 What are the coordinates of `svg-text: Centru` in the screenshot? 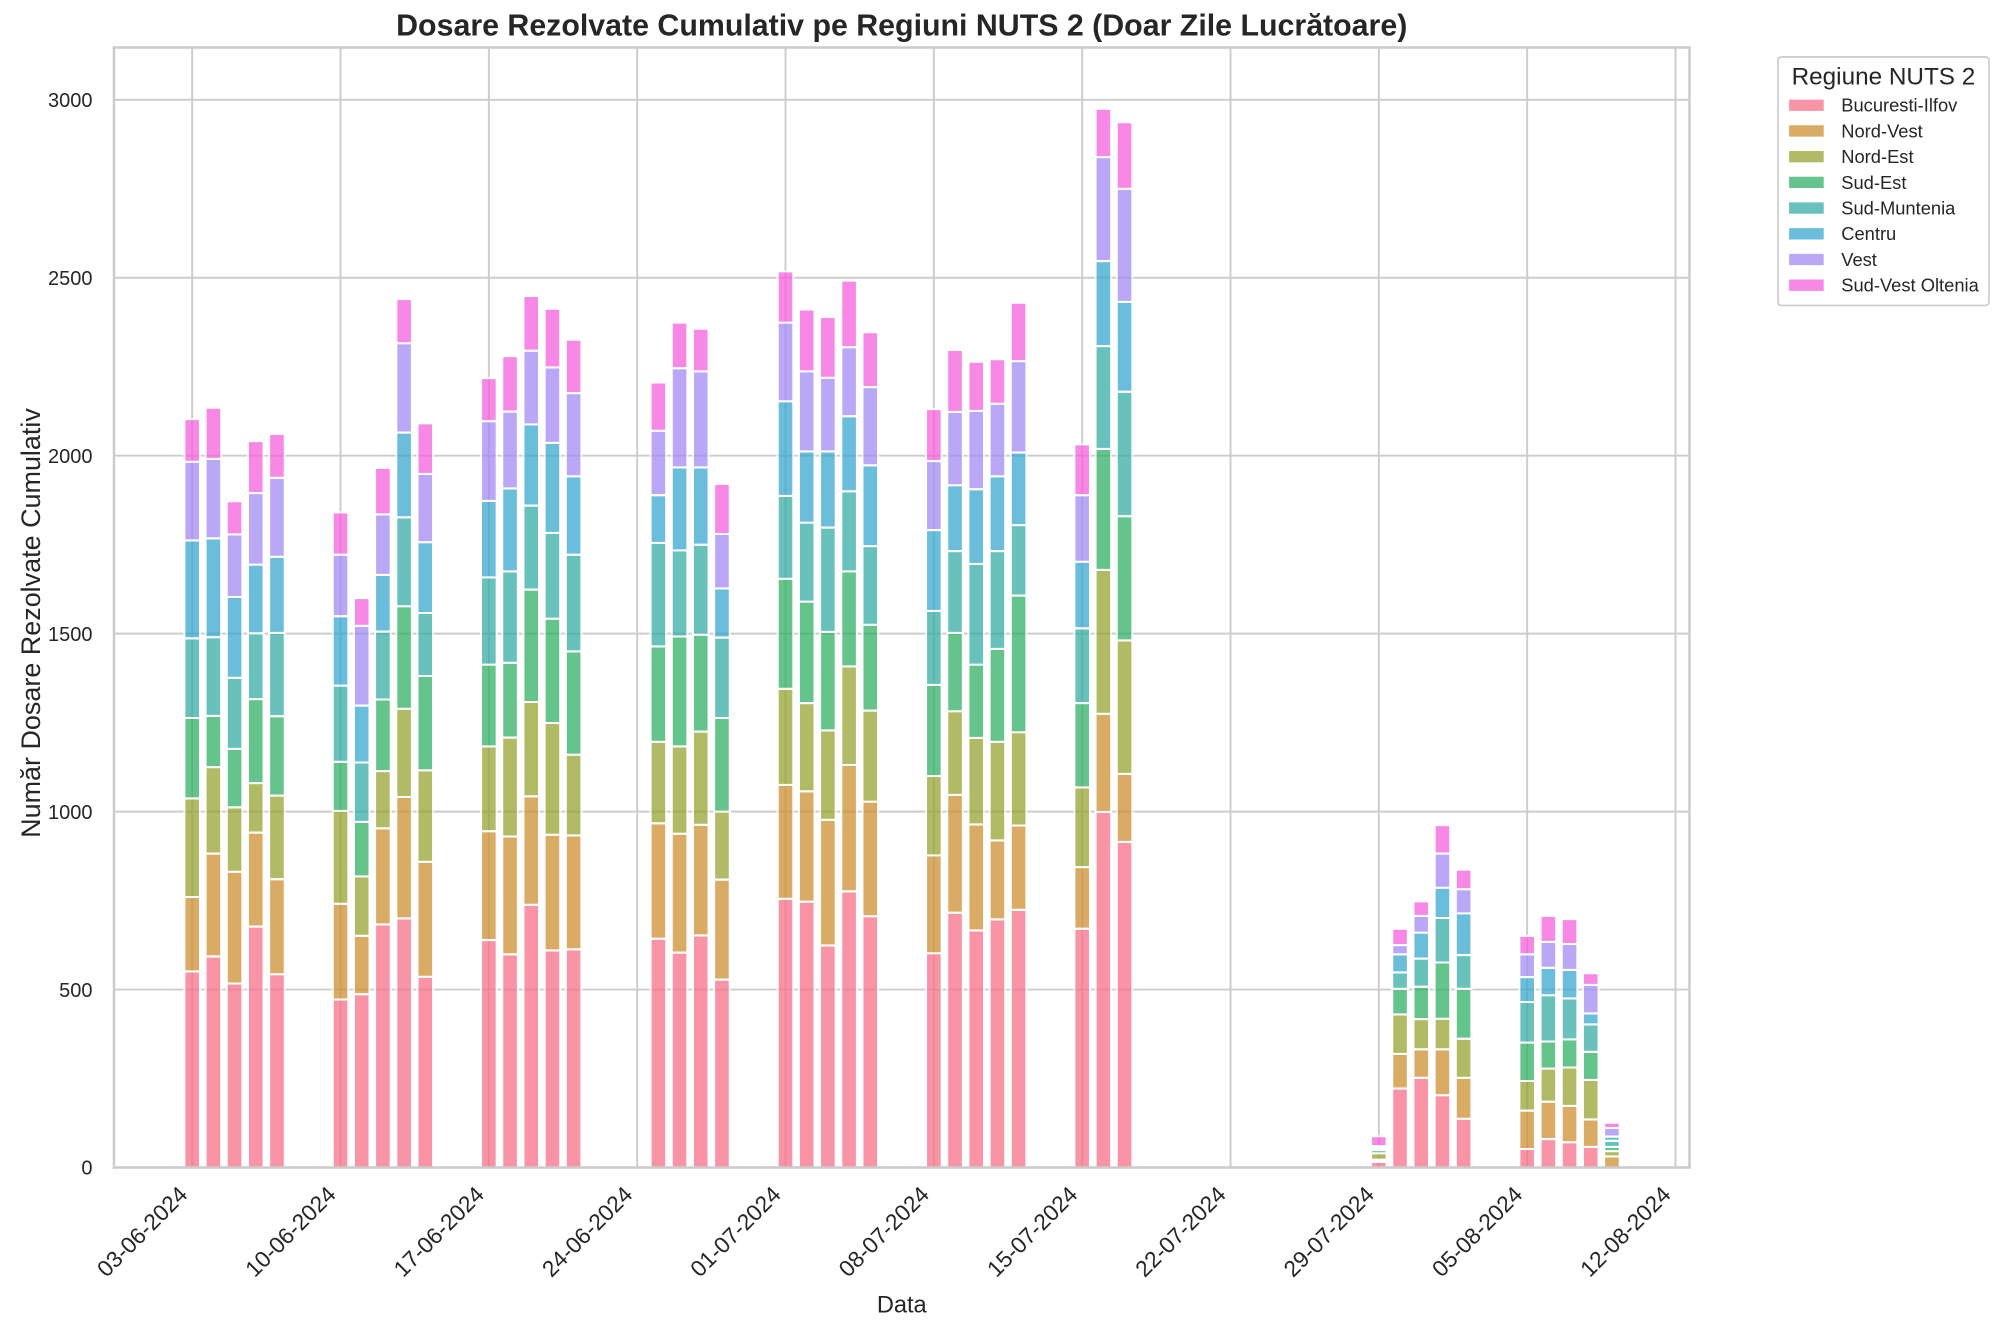 It's located at (1868, 233).